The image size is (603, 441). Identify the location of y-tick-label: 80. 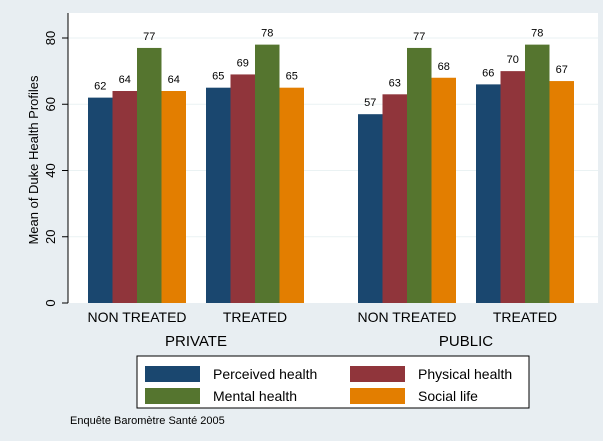
(50, 38).